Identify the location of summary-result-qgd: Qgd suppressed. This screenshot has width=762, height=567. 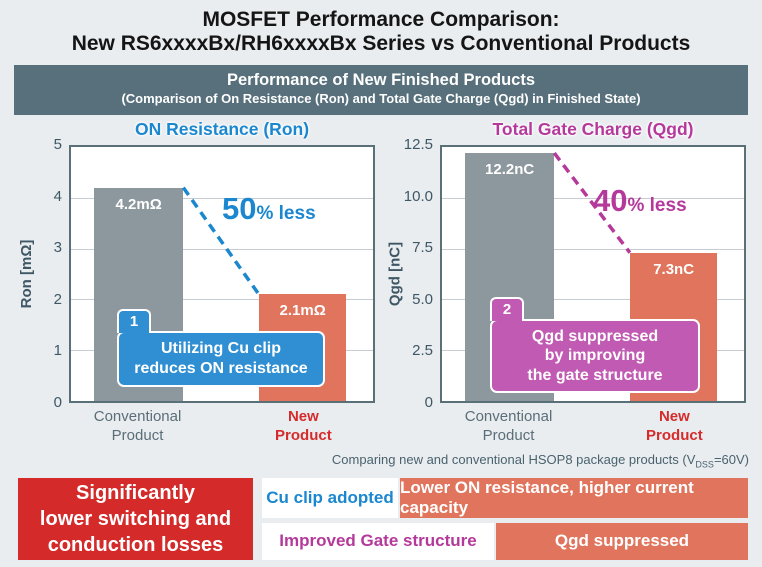
(622, 541).